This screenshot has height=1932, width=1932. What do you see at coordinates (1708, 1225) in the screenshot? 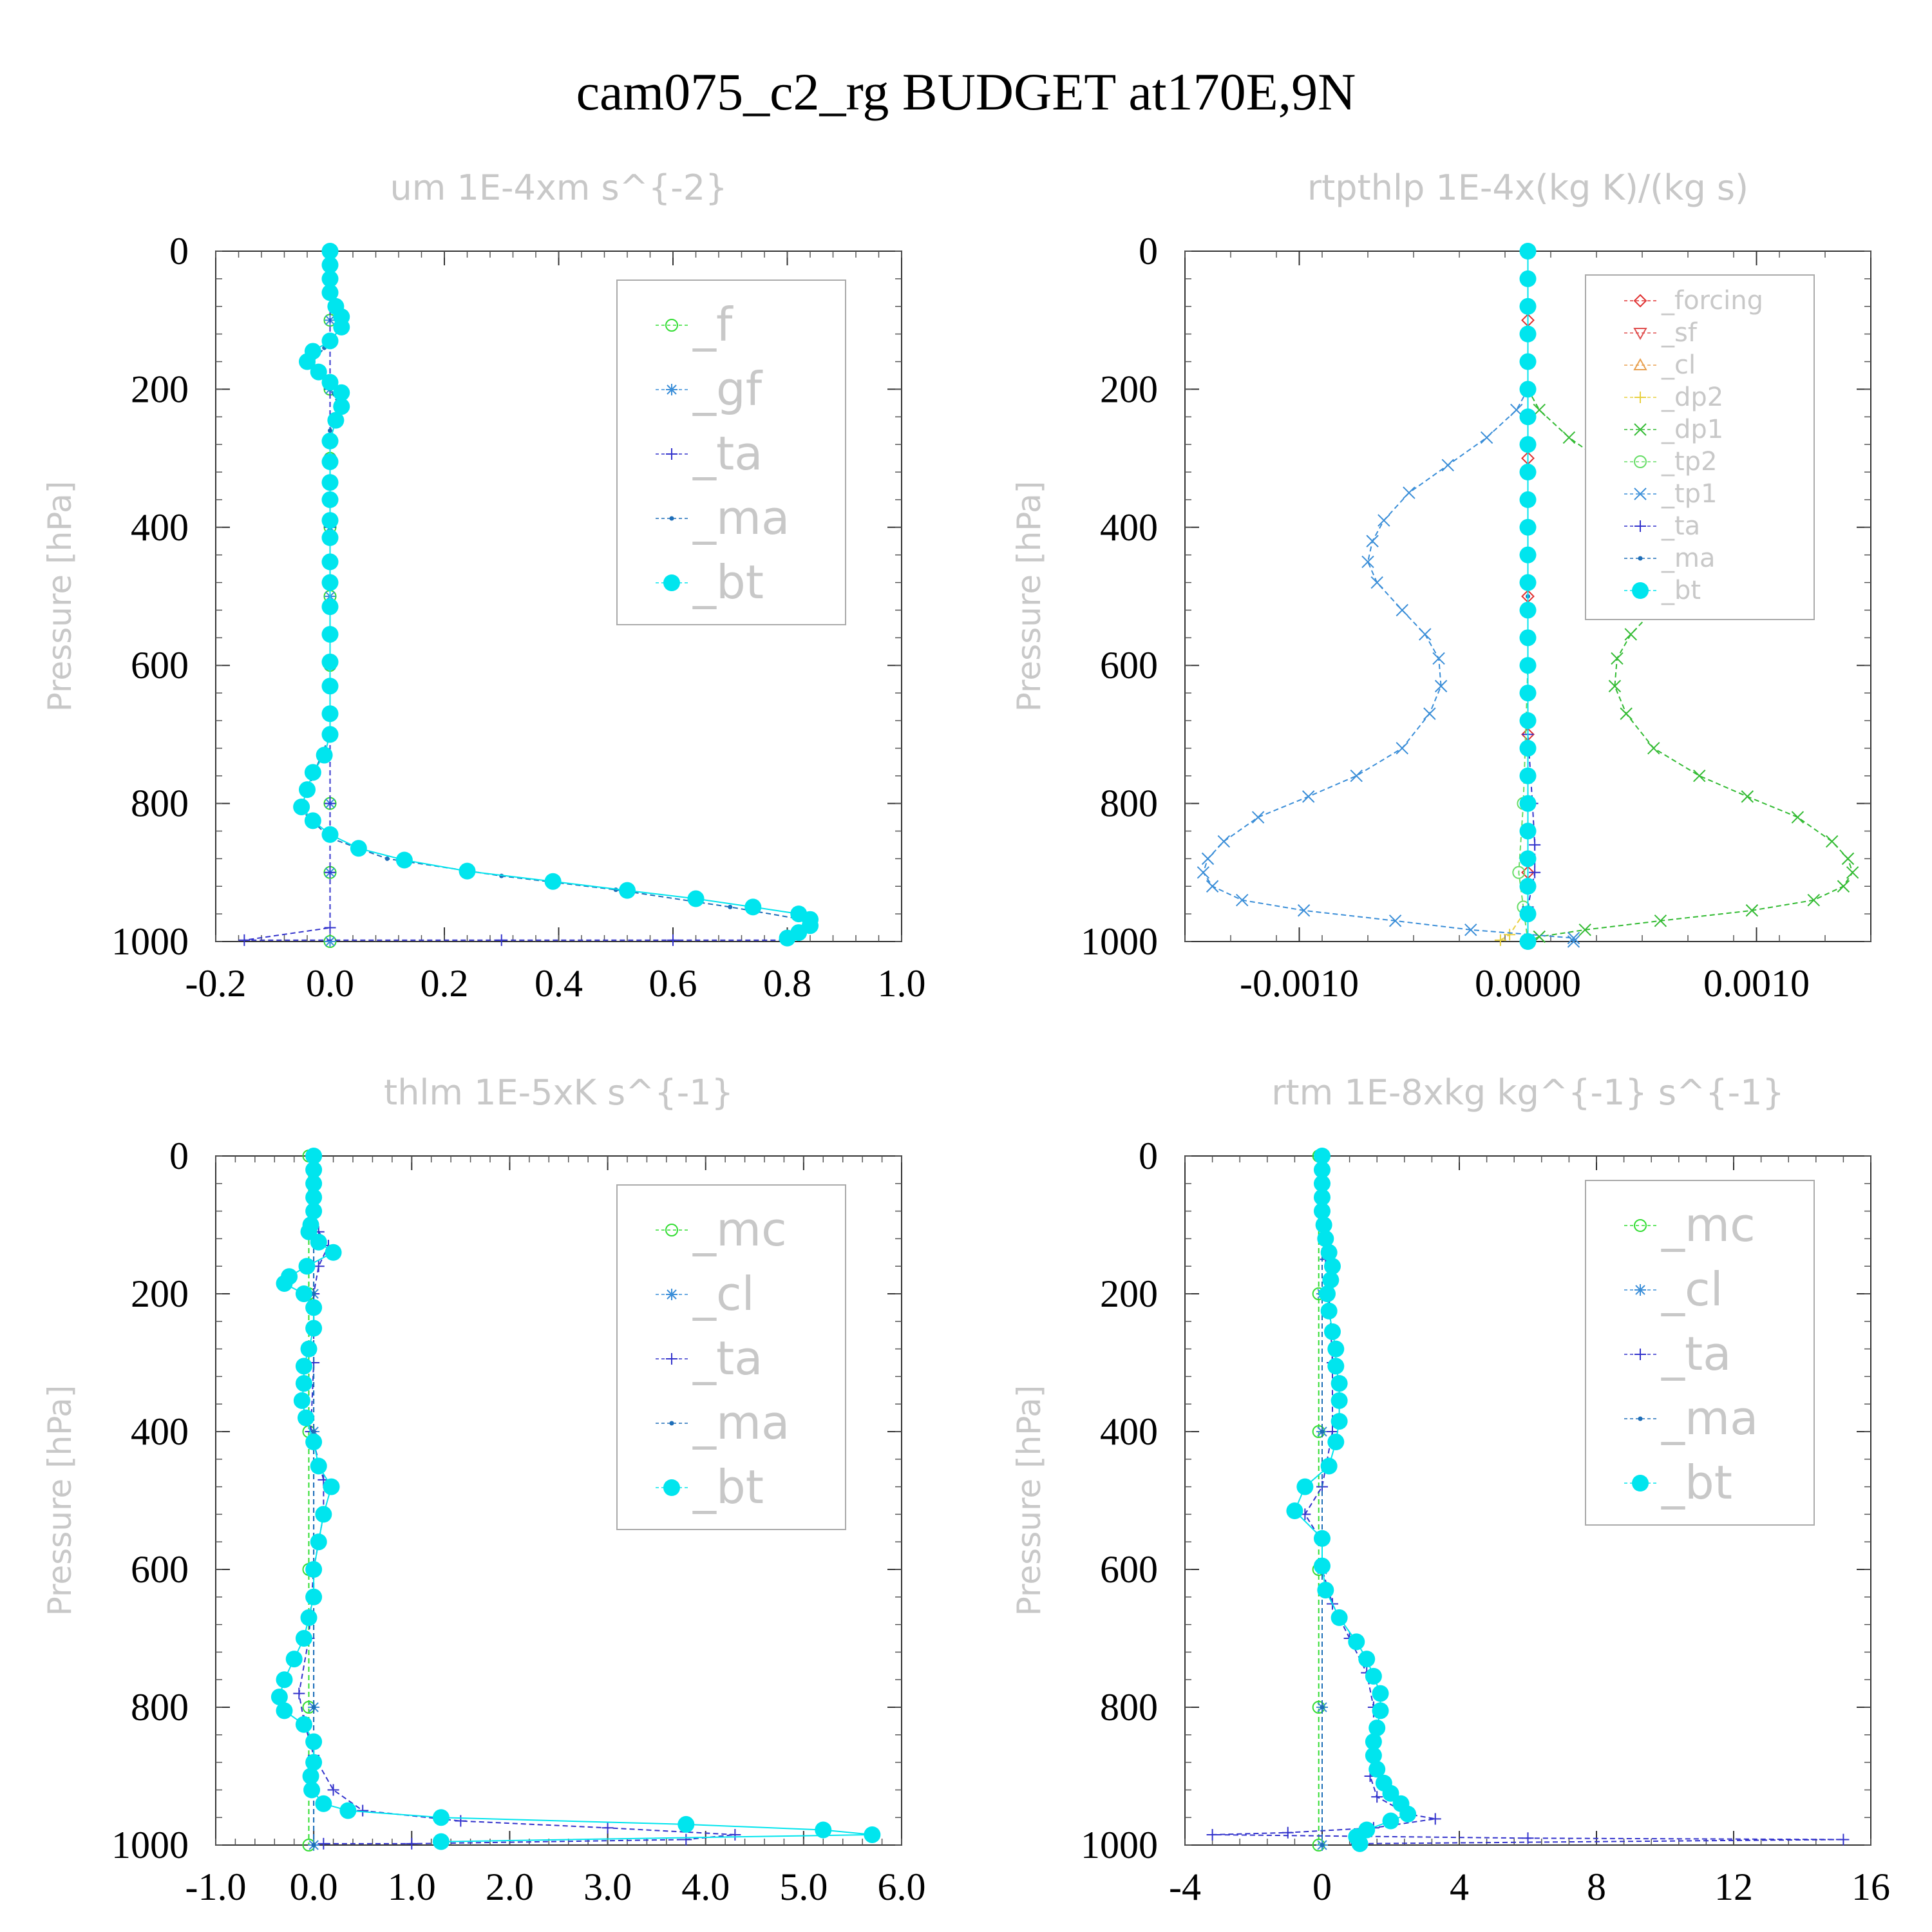
I see `legend-label: _mc` at bounding box center [1708, 1225].